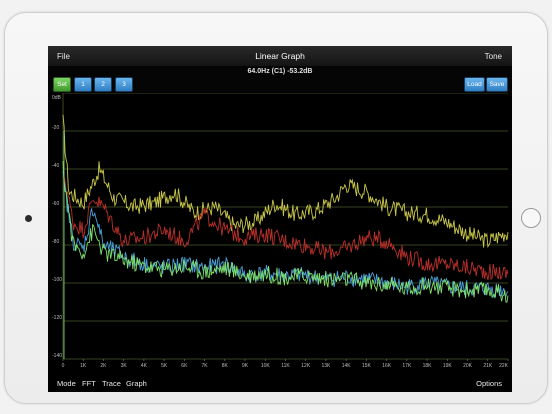 Image resolution: width=552 pixels, height=414 pixels. What do you see at coordinates (306, 366) in the screenshot?
I see `x-tick-label: 12K` at bounding box center [306, 366].